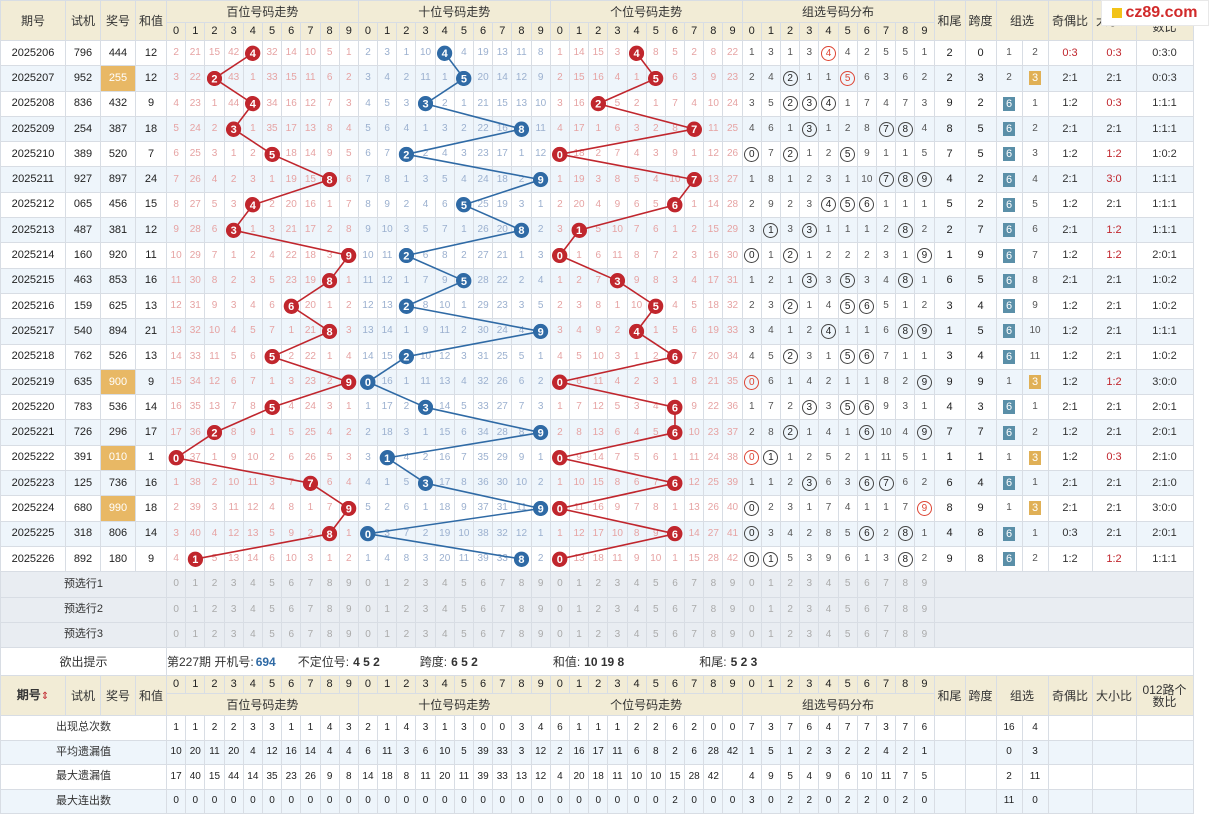 This screenshot has width=1209, height=832. Describe the element at coordinates (33, 696) in the screenshot. I see `bottom-period-header: 期号⇕` at that location.